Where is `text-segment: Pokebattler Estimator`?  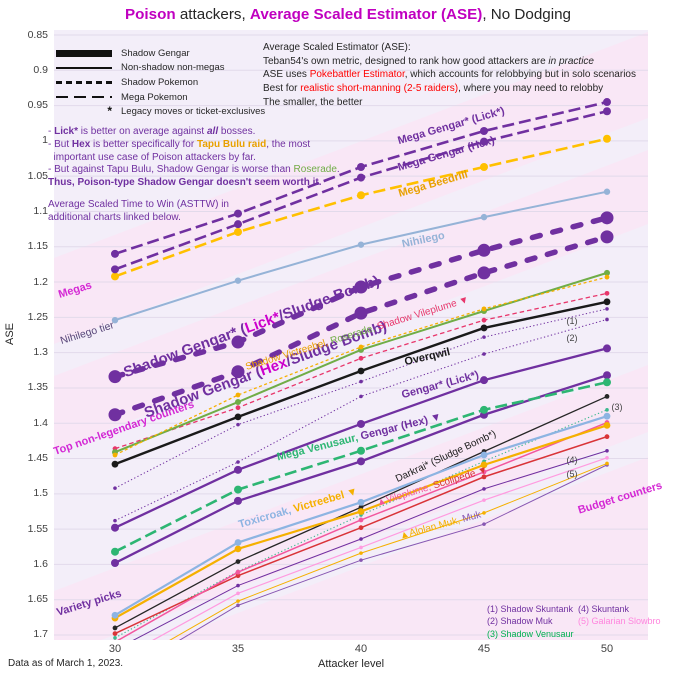
text-segment: Pokebattler Estimator is located at coordinates (357, 75).